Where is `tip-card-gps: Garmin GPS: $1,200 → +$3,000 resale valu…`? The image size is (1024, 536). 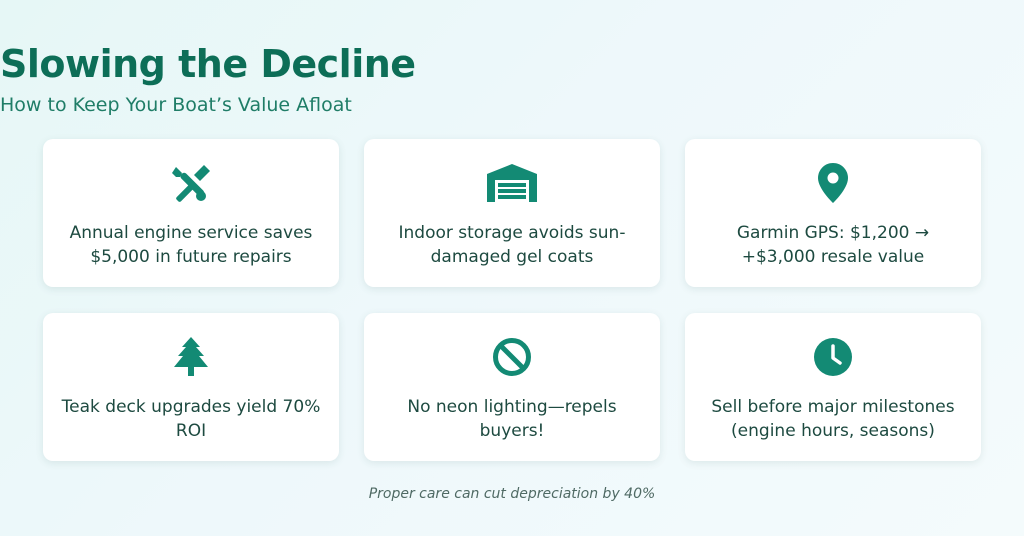 tip-card-gps: Garmin GPS: $1,200 → +$3,000 resale valu… is located at coordinates (833, 213).